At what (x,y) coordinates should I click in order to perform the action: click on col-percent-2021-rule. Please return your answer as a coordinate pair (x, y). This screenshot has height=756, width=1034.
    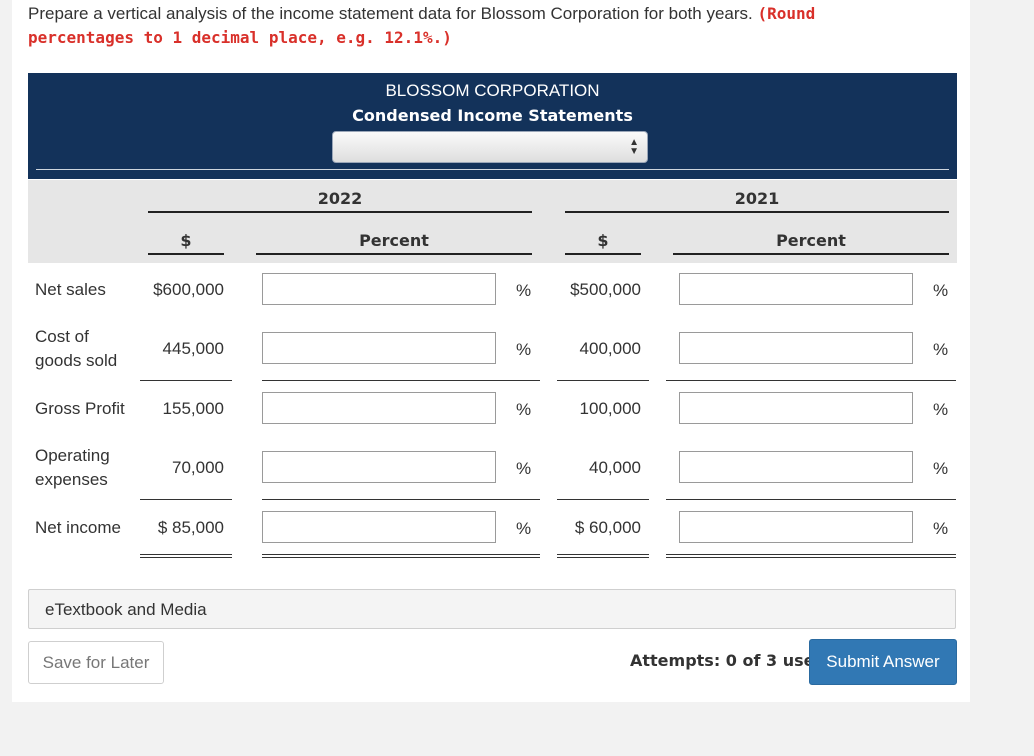
    Looking at the image, I should click on (811, 254).